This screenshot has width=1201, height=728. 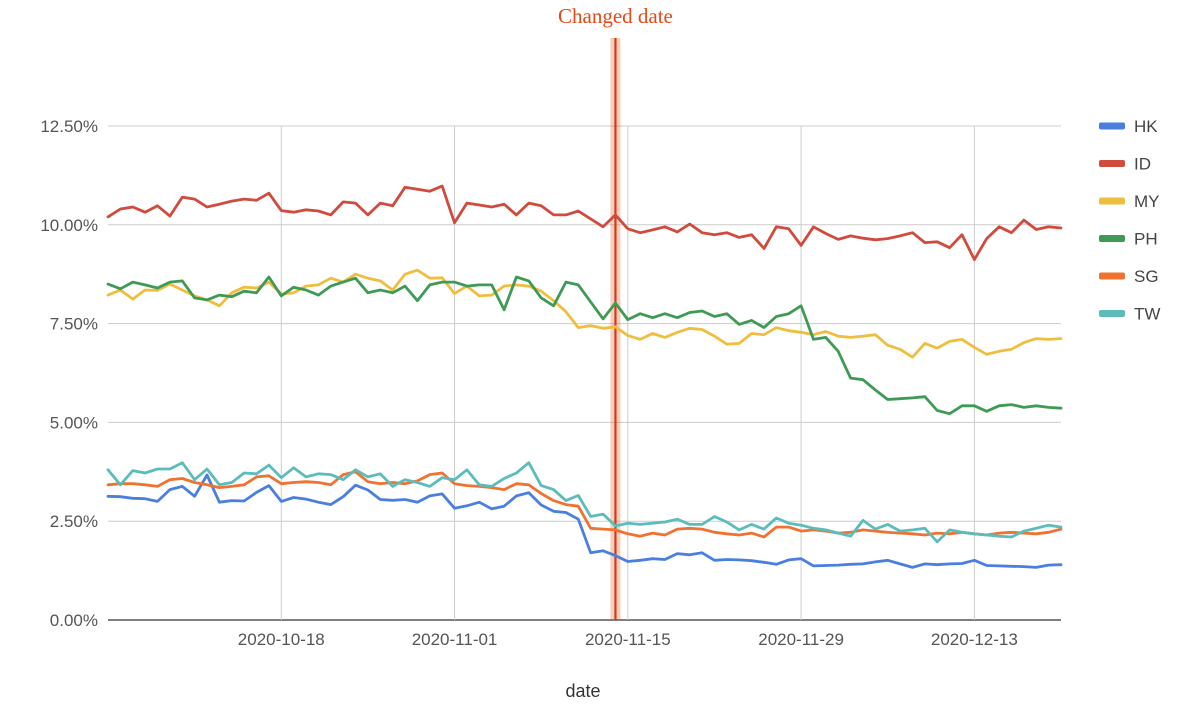 I want to click on legend-swatch-hk, so click(x=1112, y=126).